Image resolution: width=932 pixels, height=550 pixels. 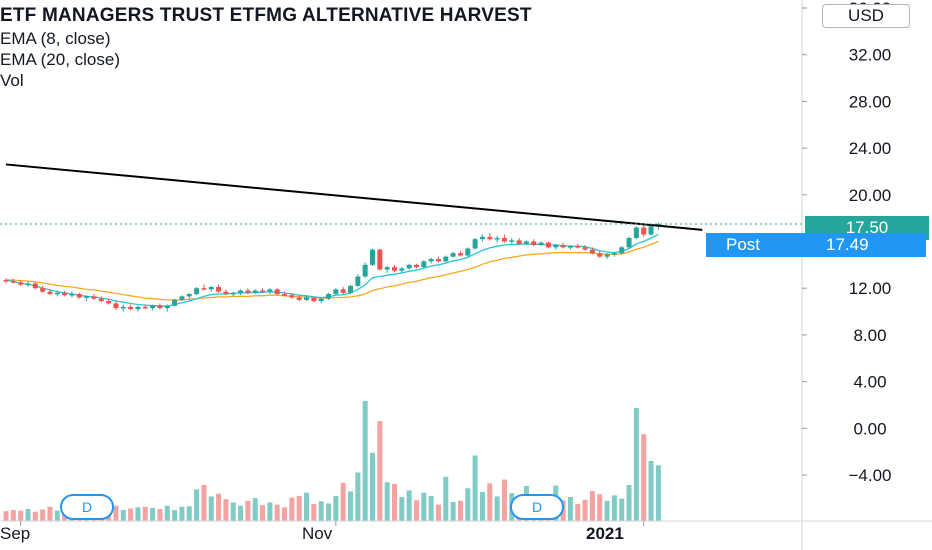 What do you see at coordinates (15, 533) in the screenshot?
I see `x-axis-label-sep: Sep` at bounding box center [15, 533].